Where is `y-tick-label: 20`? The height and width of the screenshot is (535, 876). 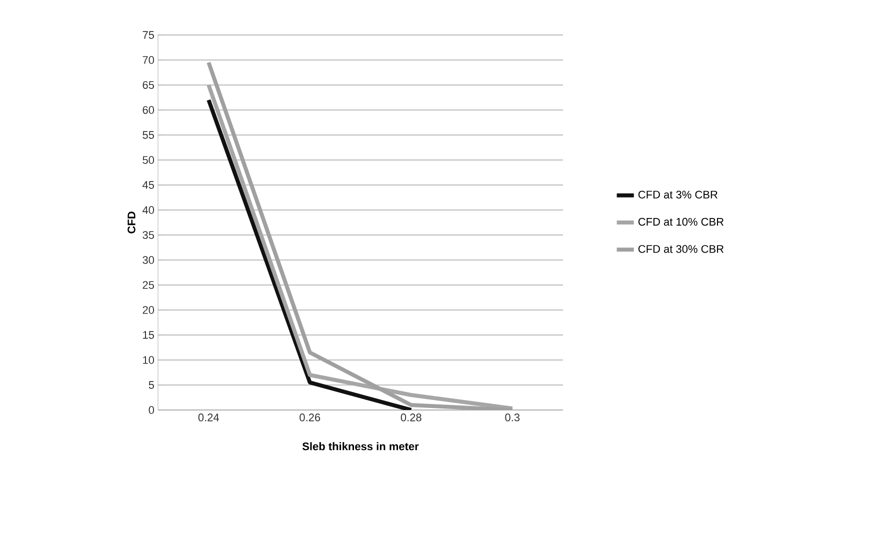 y-tick-label: 20 is located at coordinates (148, 310).